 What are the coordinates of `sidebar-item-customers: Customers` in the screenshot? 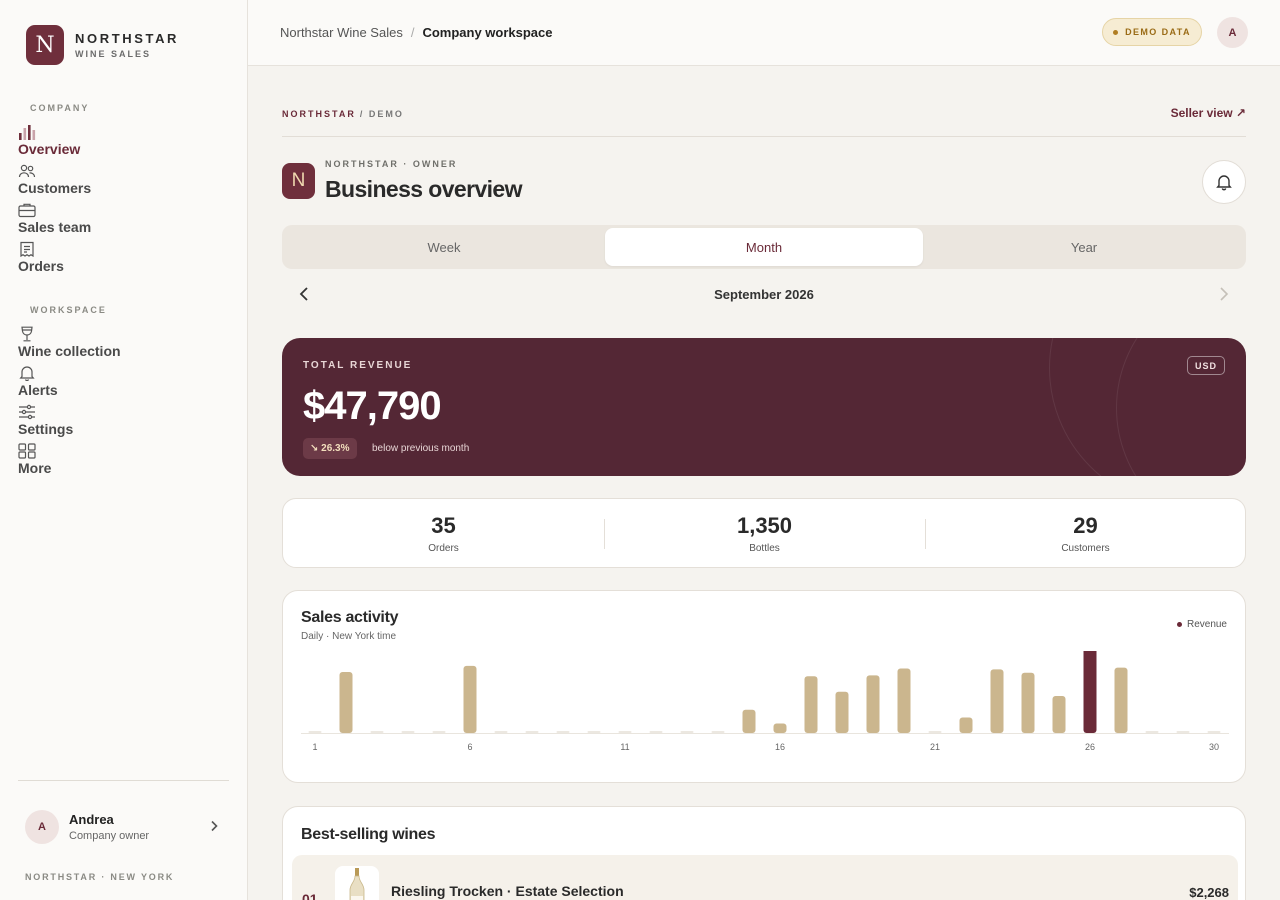 It's located at (123, 181).